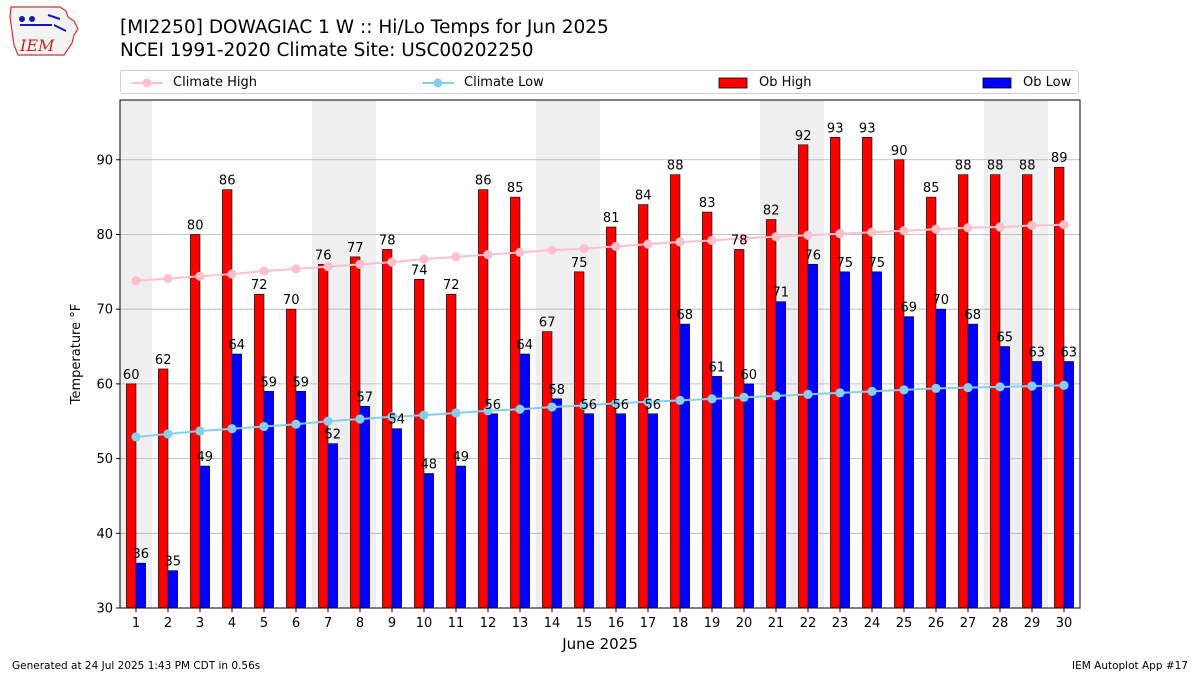  I want to click on x-tick-label: 8, so click(360, 623).